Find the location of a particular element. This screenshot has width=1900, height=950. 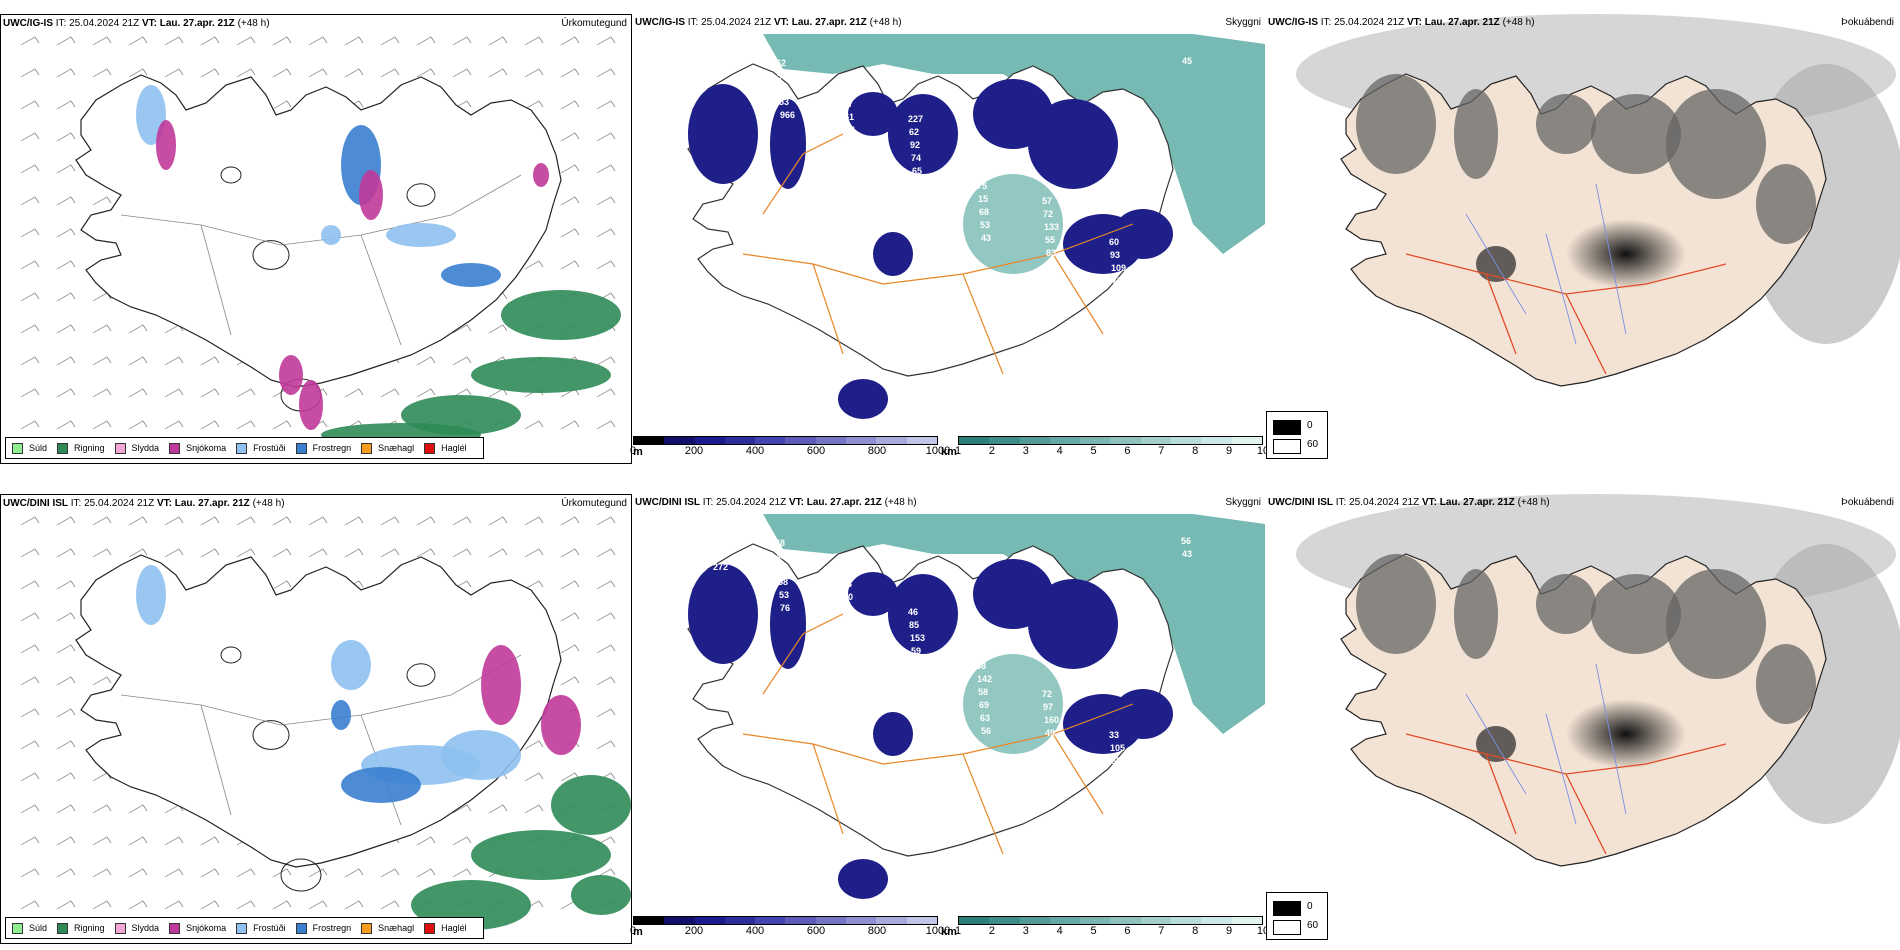

fog-low-label: 60 is located at coordinates (1313, 444).